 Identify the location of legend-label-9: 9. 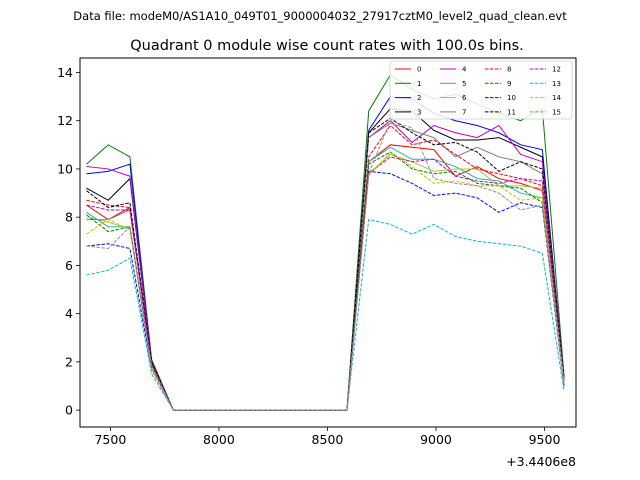
(509, 84).